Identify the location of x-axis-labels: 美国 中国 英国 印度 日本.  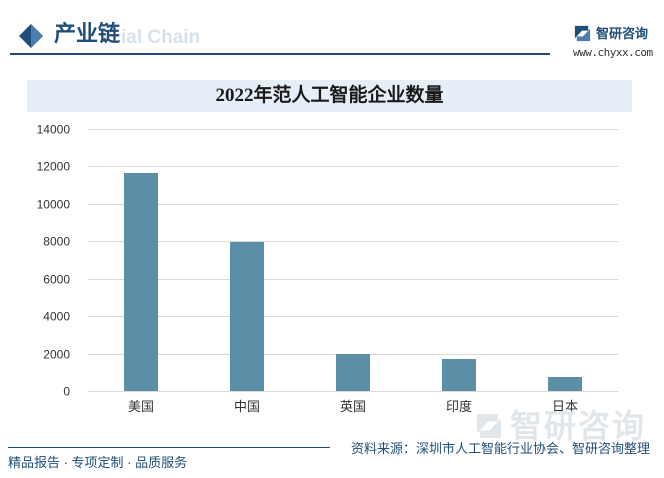
(353, 406).